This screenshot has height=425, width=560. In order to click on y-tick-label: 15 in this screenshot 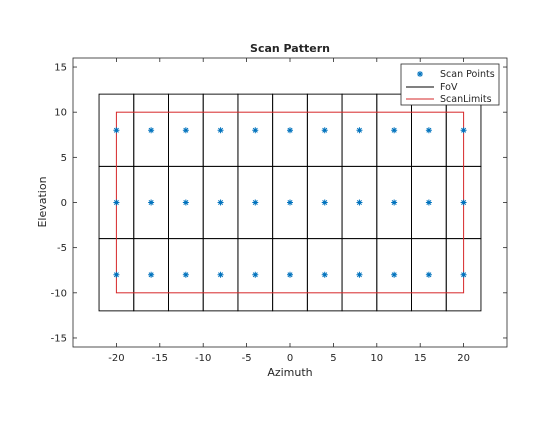, I will do `click(60, 68)`.